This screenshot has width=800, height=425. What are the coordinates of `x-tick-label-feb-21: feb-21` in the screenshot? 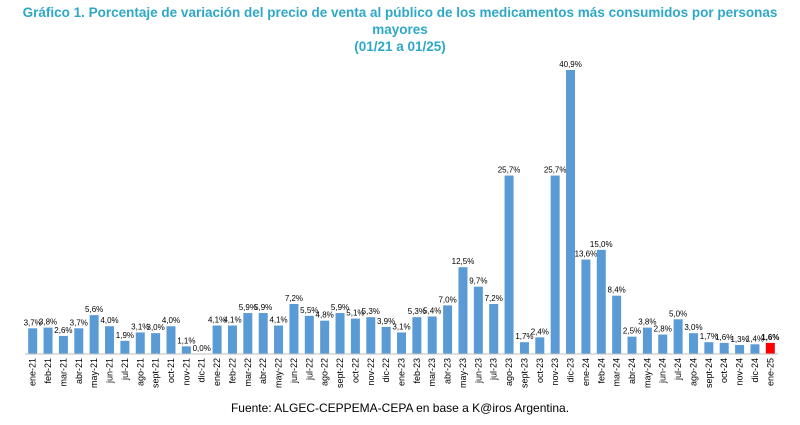 It's located at (48, 371).